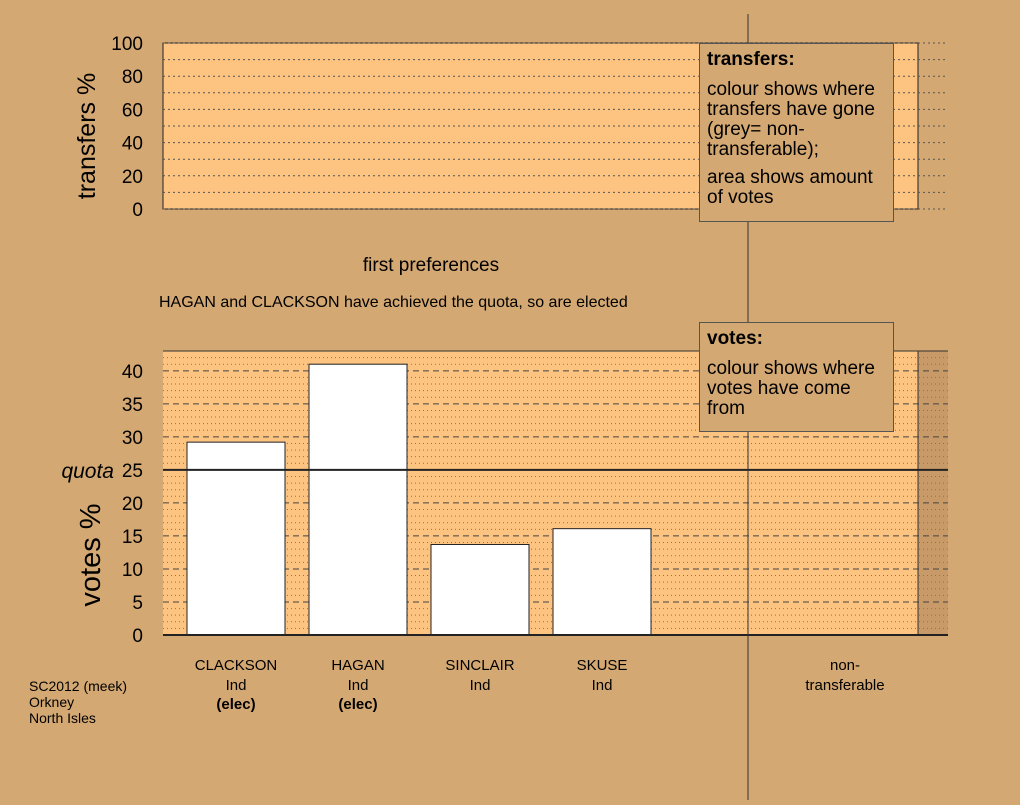 Image resolution: width=1020 pixels, height=805 pixels. What do you see at coordinates (91, 554) in the screenshot?
I see `votes-y-axis-label: votes %` at bounding box center [91, 554].